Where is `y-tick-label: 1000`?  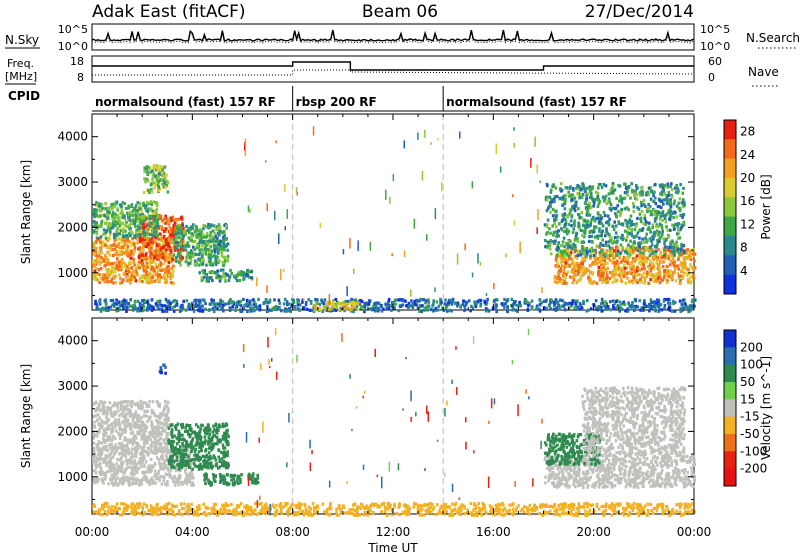
y-tick-label: 1000 is located at coordinates (72, 273).